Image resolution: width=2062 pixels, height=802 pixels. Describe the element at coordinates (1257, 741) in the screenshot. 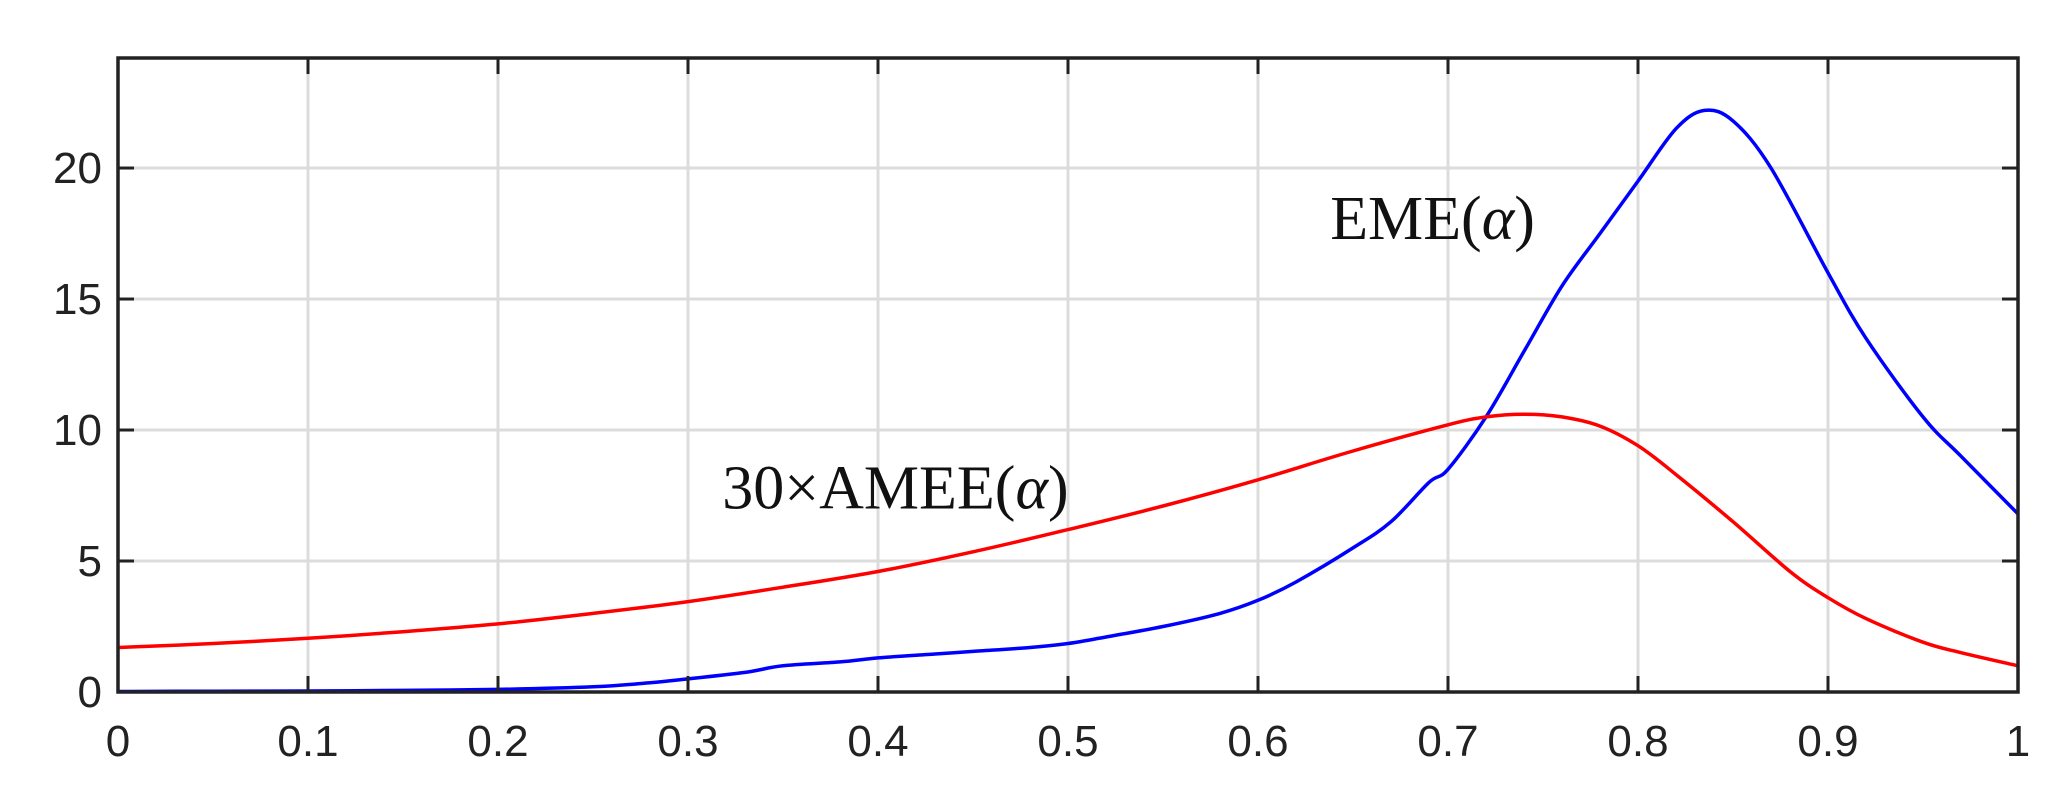

I see `x-tick-label: 0.6` at that location.